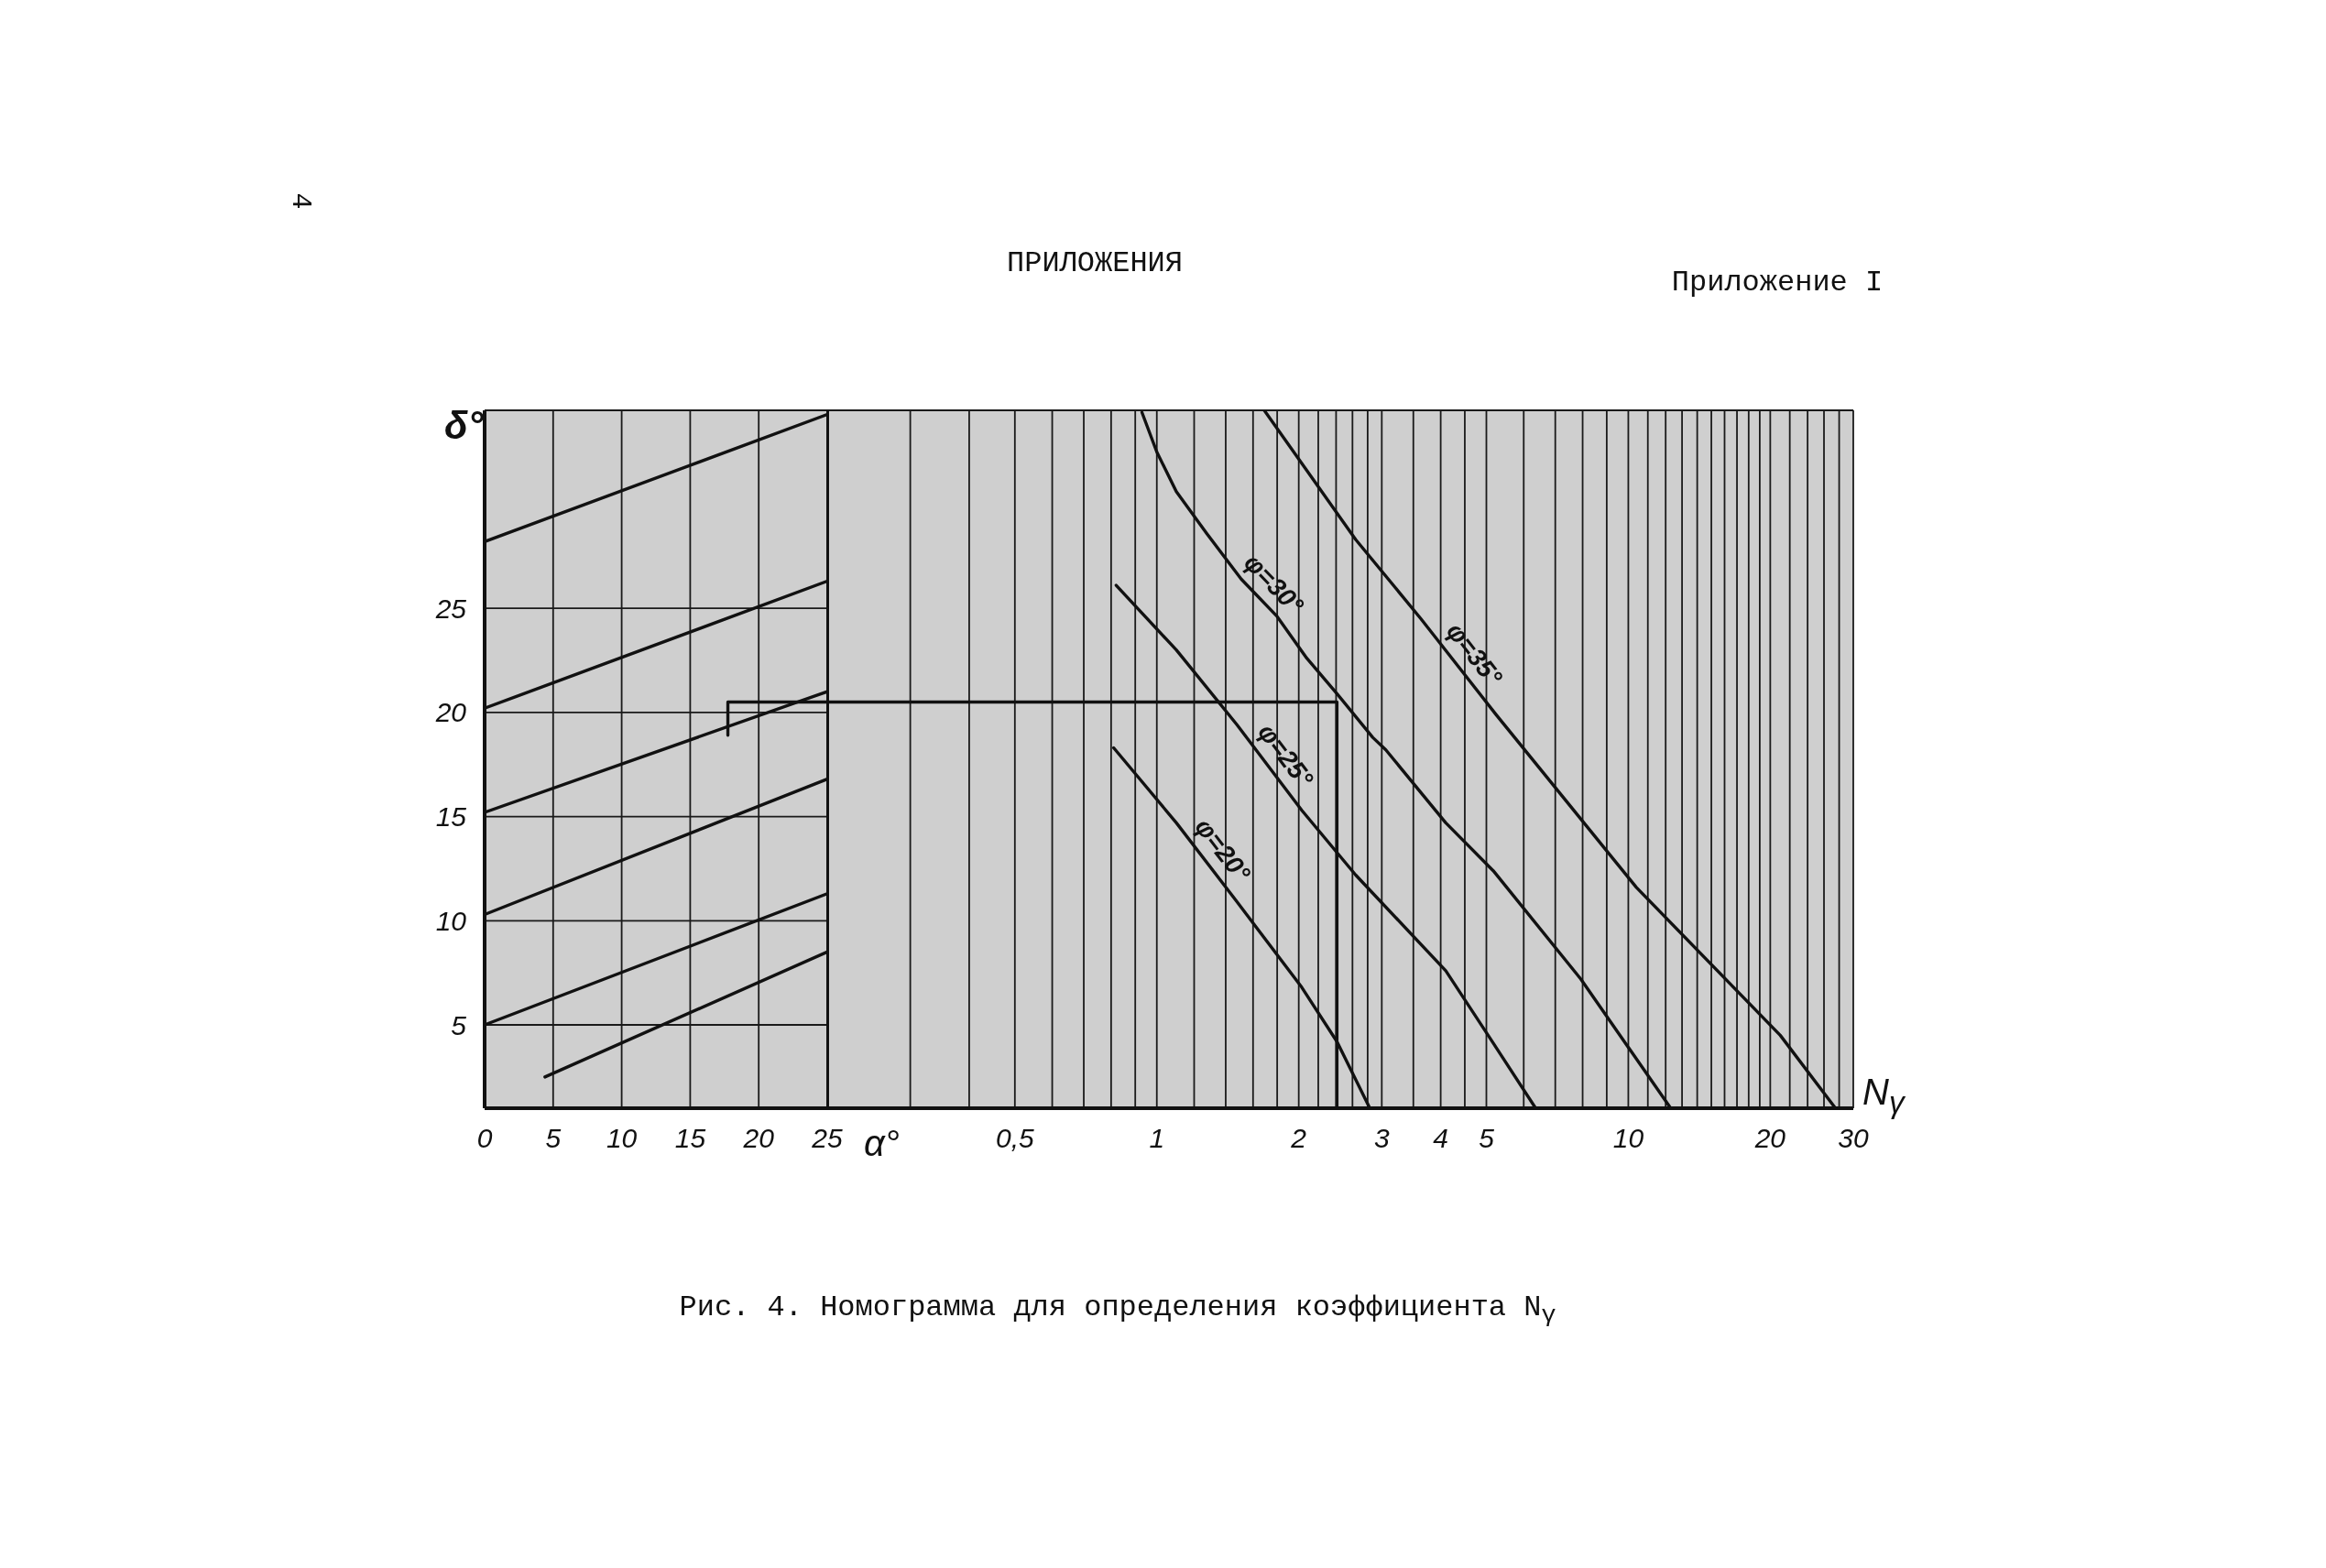  What do you see at coordinates (451, 920) in the screenshot?
I see `y-tick-label: 10` at bounding box center [451, 920].